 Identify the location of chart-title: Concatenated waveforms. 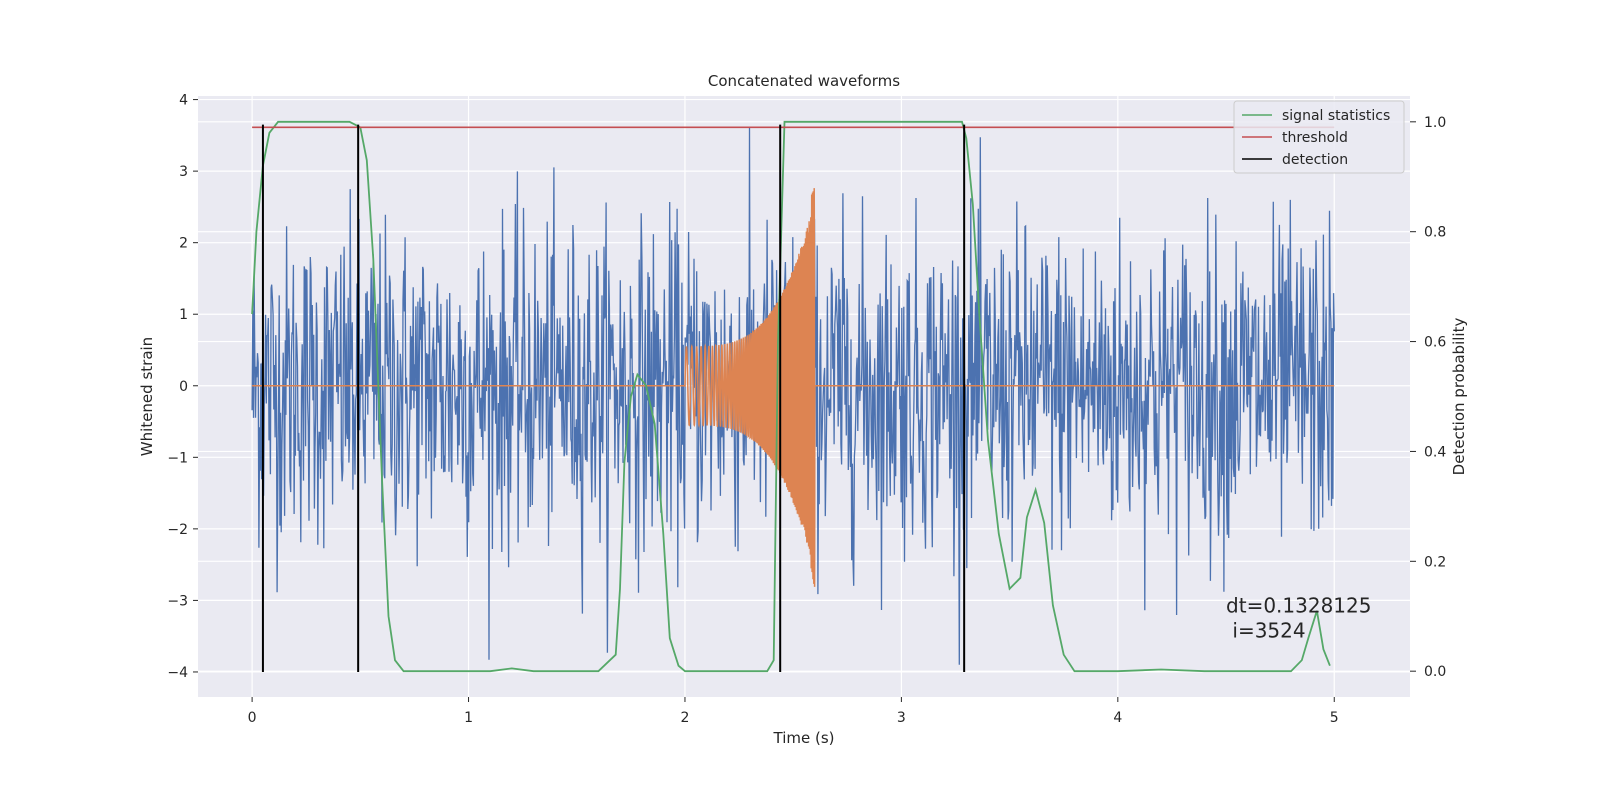
(804, 81).